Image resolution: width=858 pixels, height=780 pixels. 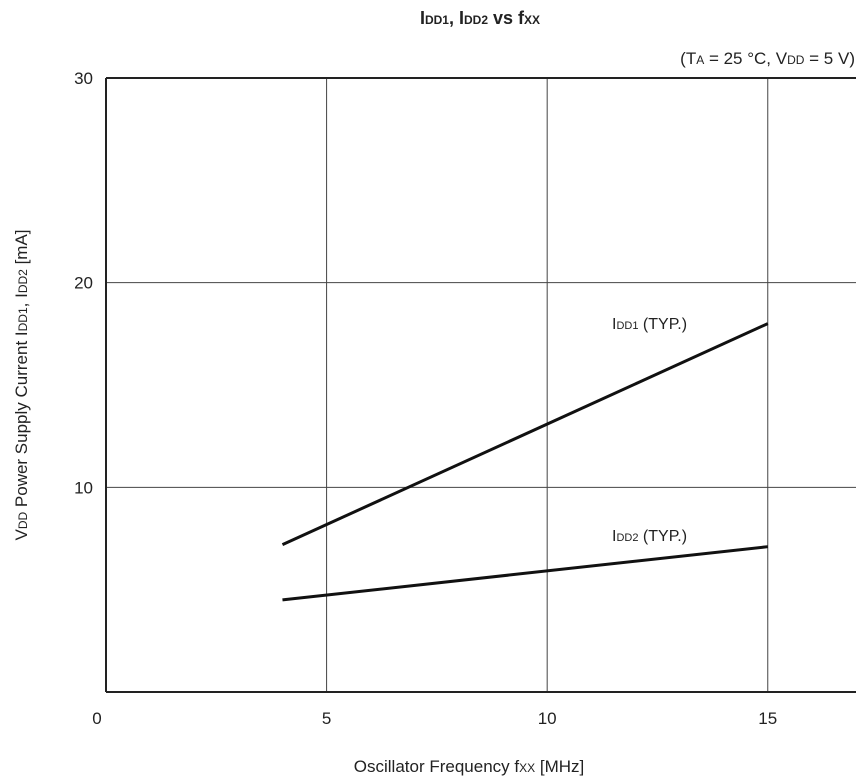 I want to click on y-axis-label: VDD Power Supply Current IDD1, IDD2 [mA], so click(x=21, y=384).